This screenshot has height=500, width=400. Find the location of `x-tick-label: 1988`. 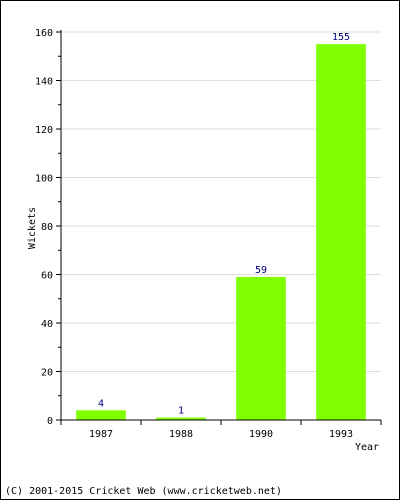

x-tick-label: 1988 is located at coordinates (181, 434).